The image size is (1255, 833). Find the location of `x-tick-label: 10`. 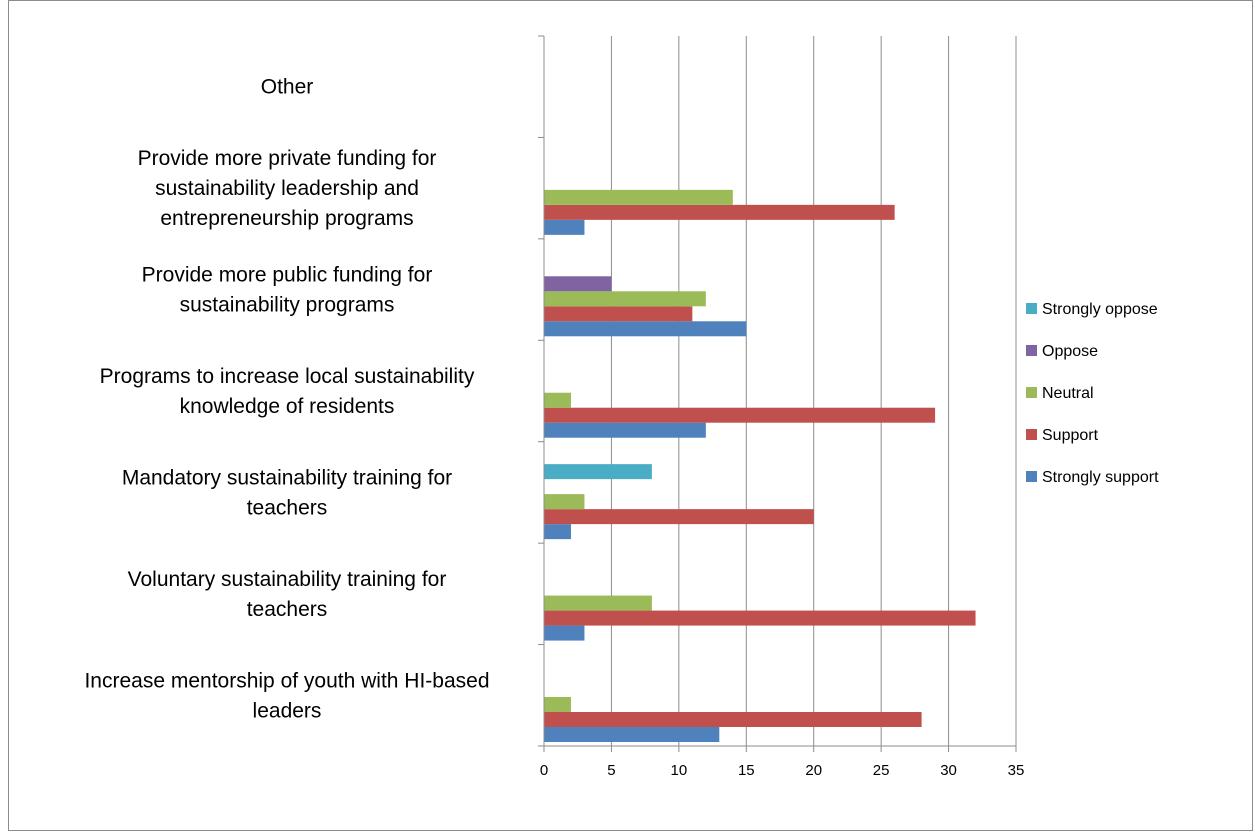

x-tick-label: 10 is located at coordinates (679, 770).